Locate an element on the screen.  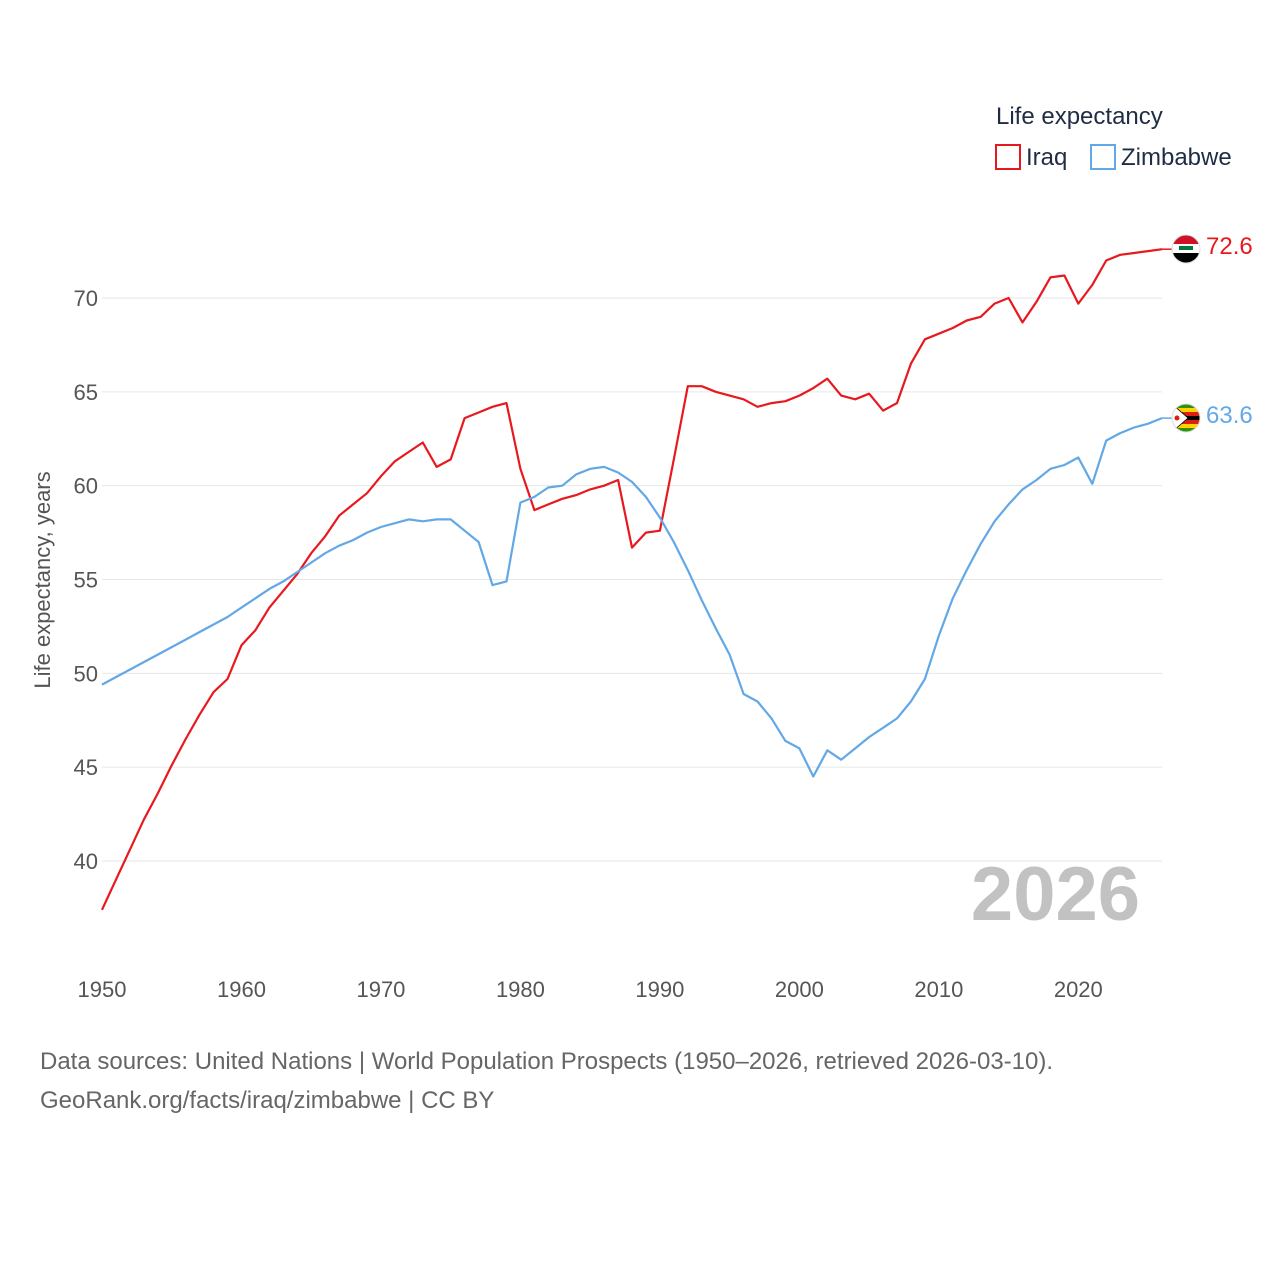
y-axis-label: Life expectancy, years is located at coordinates (42, 579).